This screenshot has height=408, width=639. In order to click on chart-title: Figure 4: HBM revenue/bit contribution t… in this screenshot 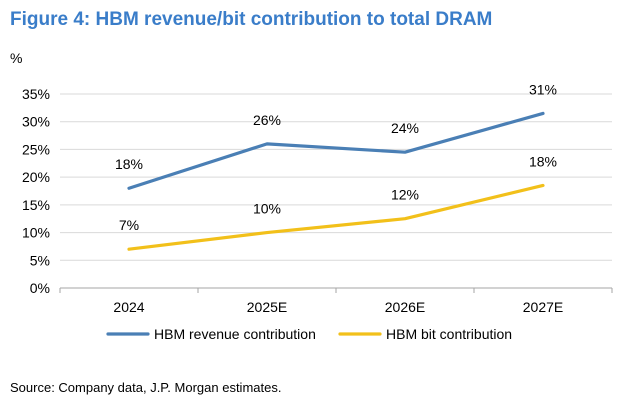, I will do `click(251, 19)`.